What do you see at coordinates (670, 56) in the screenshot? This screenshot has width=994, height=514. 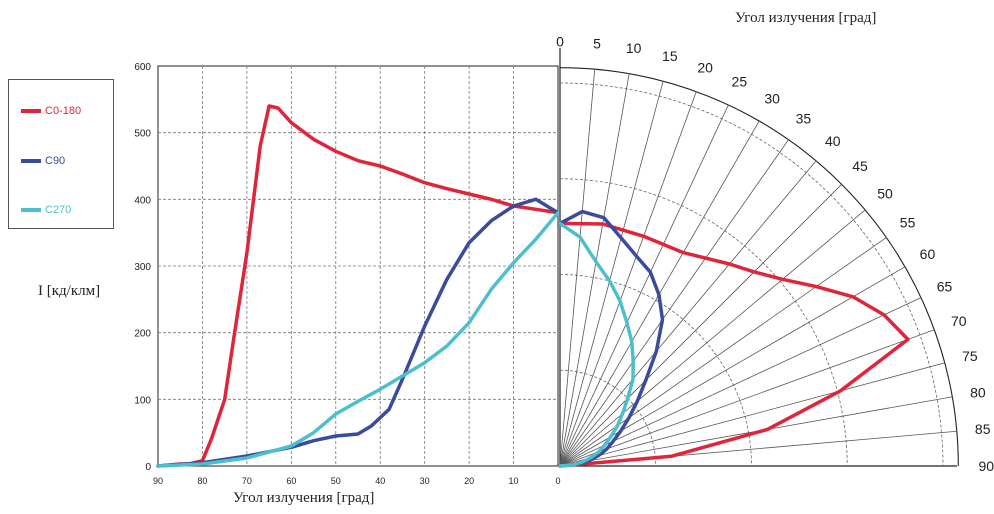 I see `polar-angle-label: 15` at bounding box center [670, 56].